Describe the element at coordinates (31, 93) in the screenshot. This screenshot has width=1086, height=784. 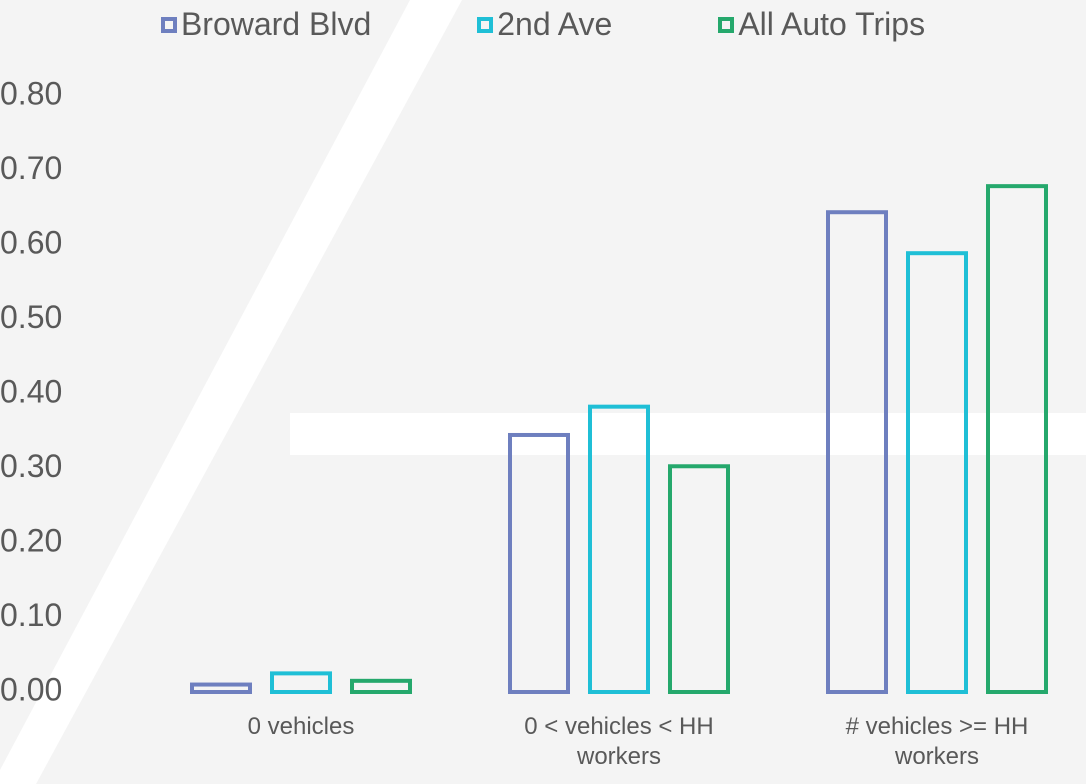
I see `y-tick-label: 0.80` at that location.